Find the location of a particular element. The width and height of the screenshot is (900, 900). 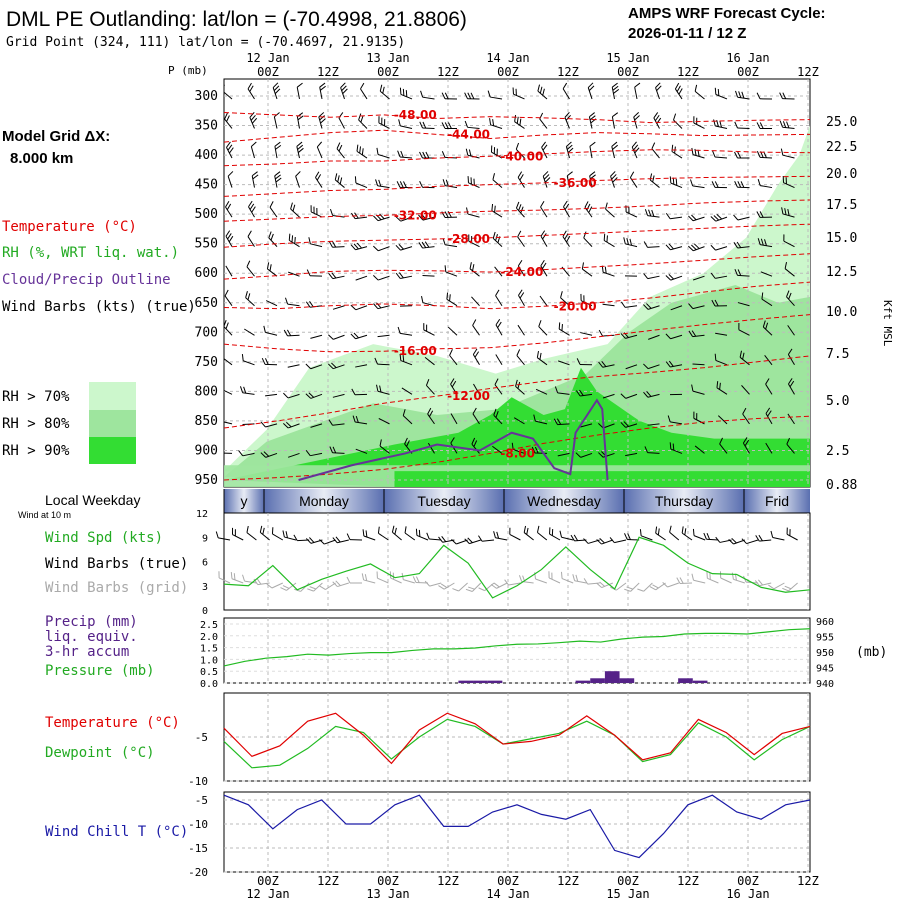

weekday-band: y Monday Tuesday Wednesday Thursday Frid is located at coordinates (516, 501).